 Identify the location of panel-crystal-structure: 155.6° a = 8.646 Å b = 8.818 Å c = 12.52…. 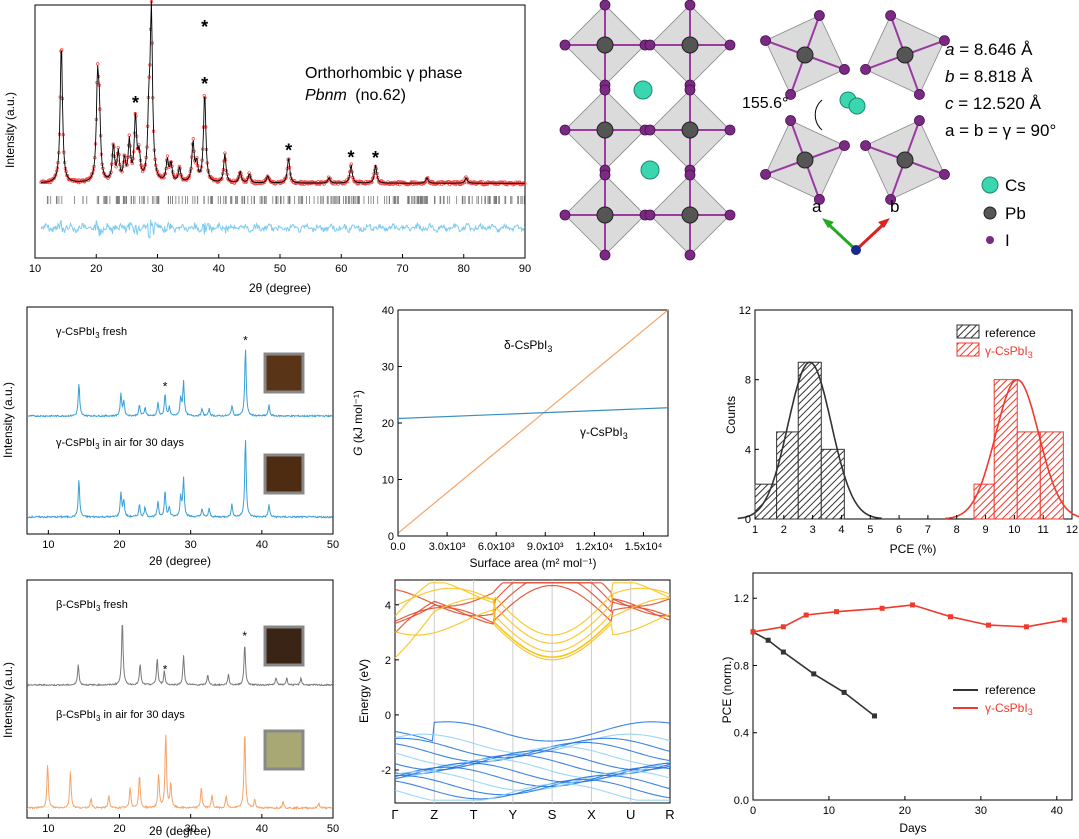
(807, 130).